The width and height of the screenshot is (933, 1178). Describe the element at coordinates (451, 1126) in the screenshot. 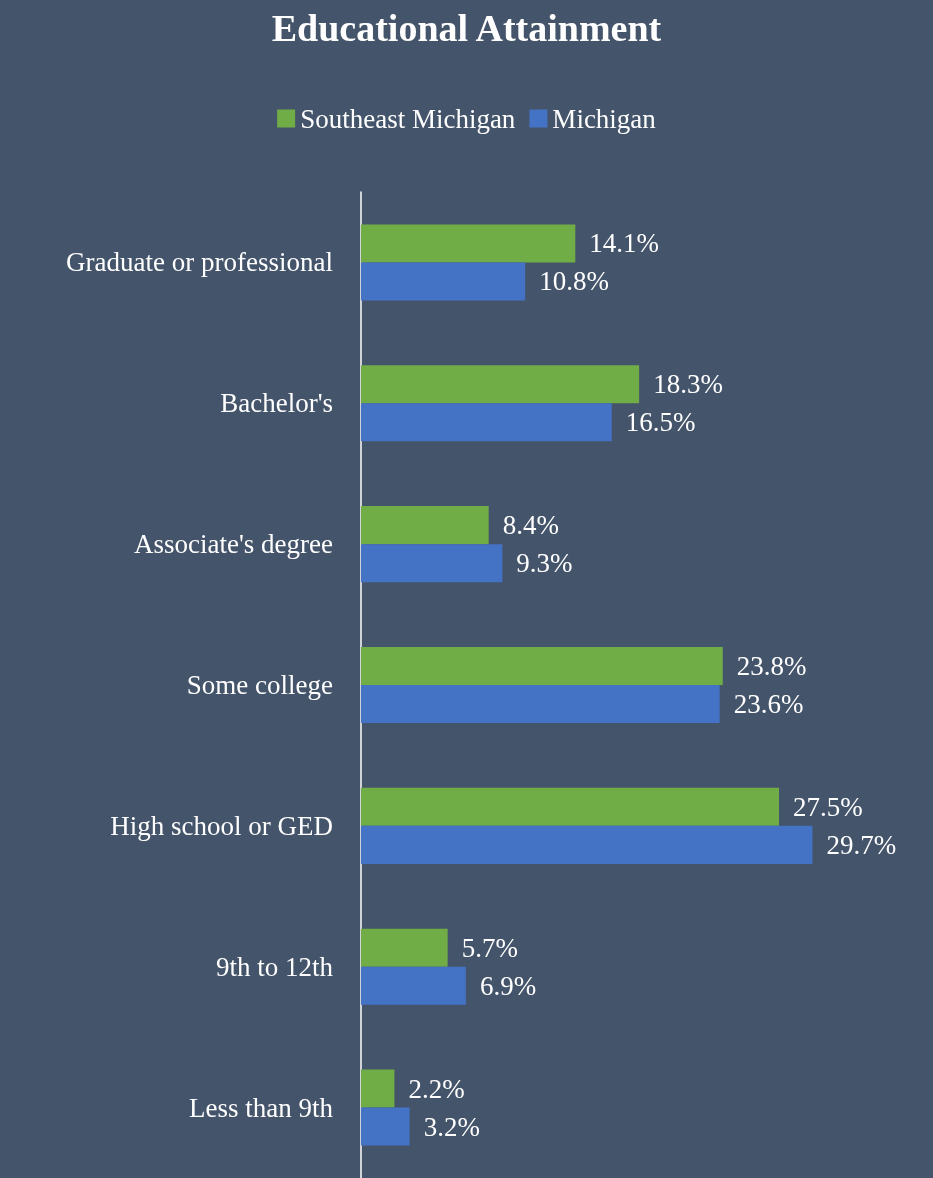

I see `data-label: 3.2%` at that location.